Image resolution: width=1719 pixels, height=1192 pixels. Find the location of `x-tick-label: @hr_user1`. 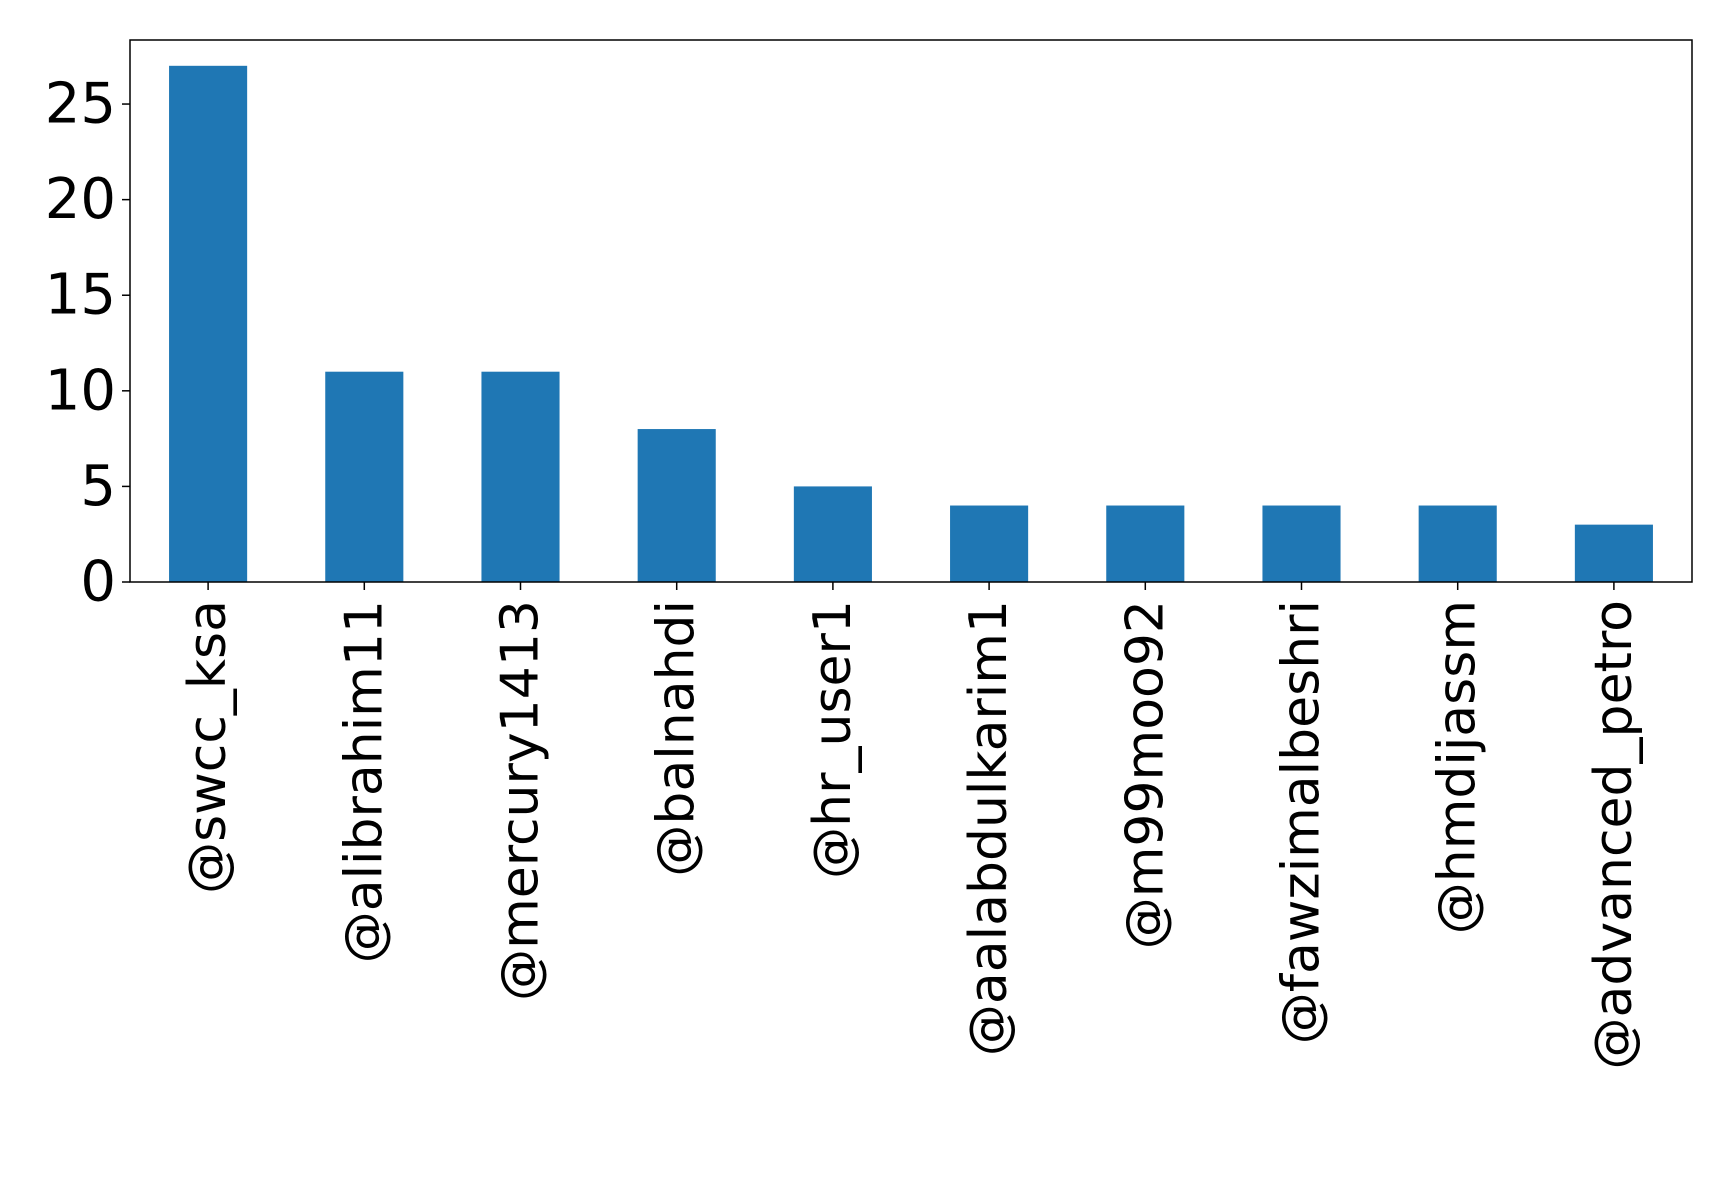

x-tick-label: @hr_user1 is located at coordinates (833, 739).